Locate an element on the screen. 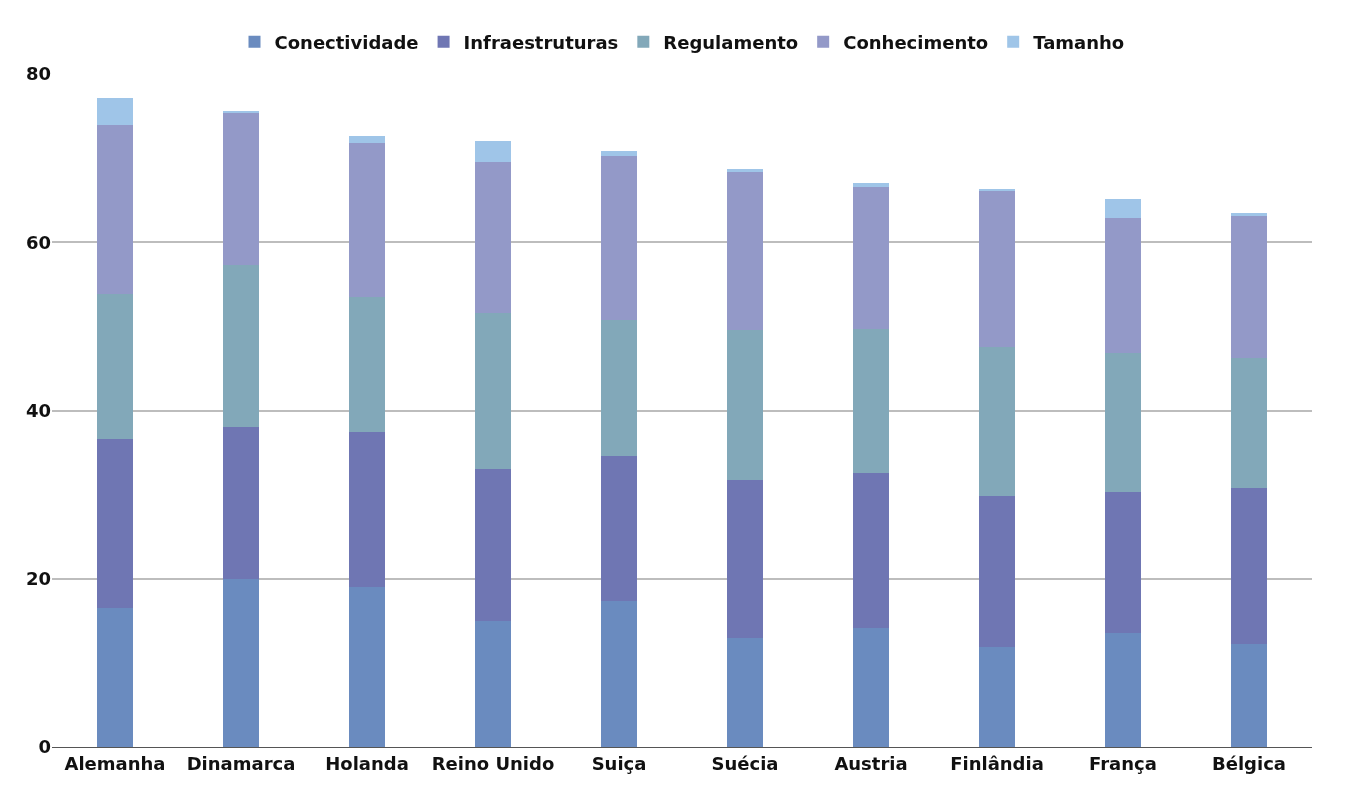  x-tick-label: Austria is located at coordinates (871, 763).